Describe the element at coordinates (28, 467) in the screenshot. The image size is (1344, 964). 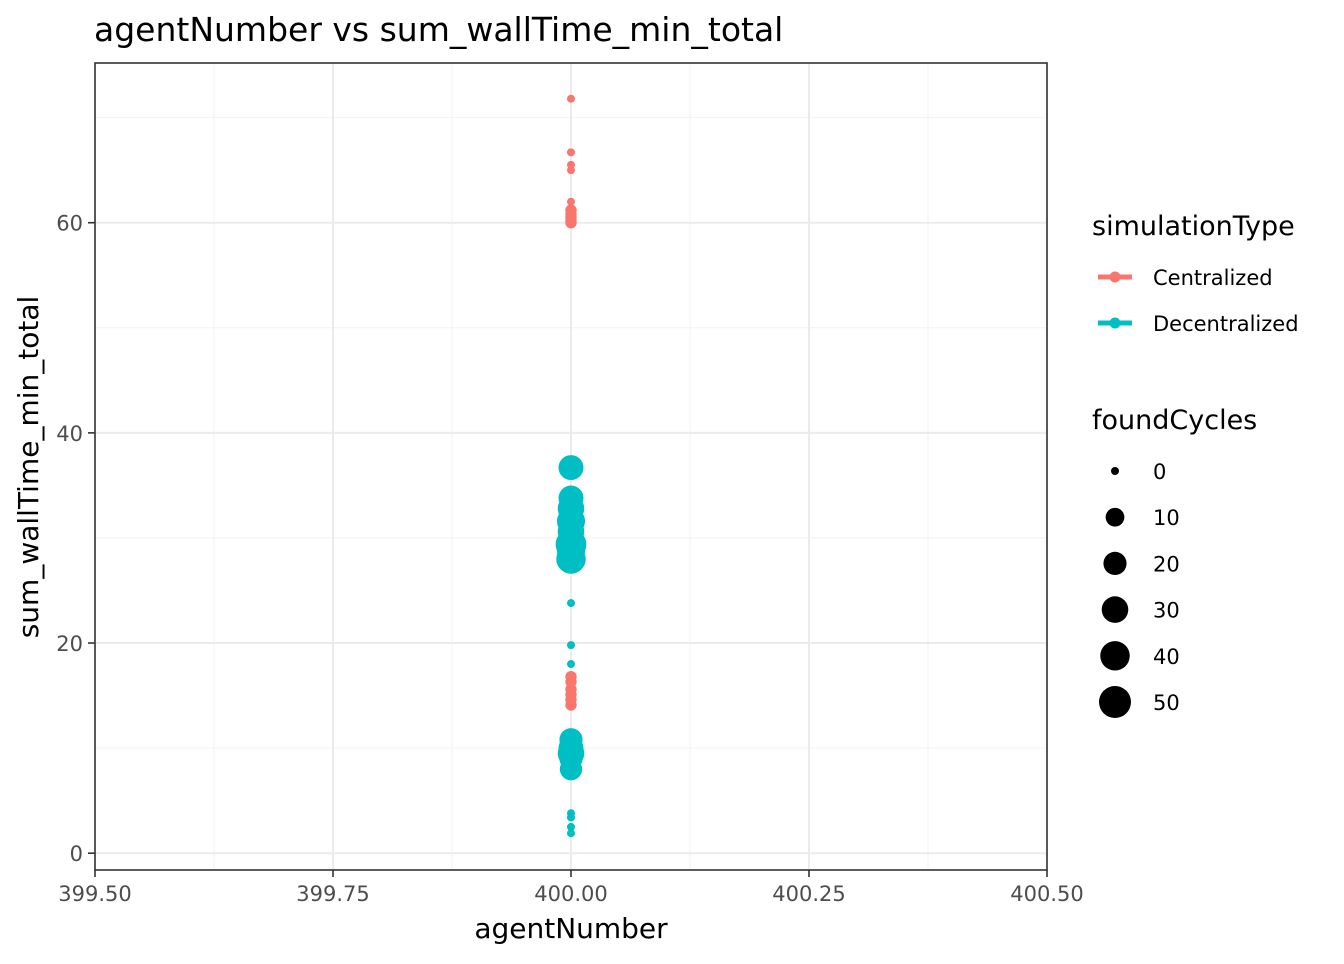
I see `y-axis-title: sum_wallTime_min_total` at that location.